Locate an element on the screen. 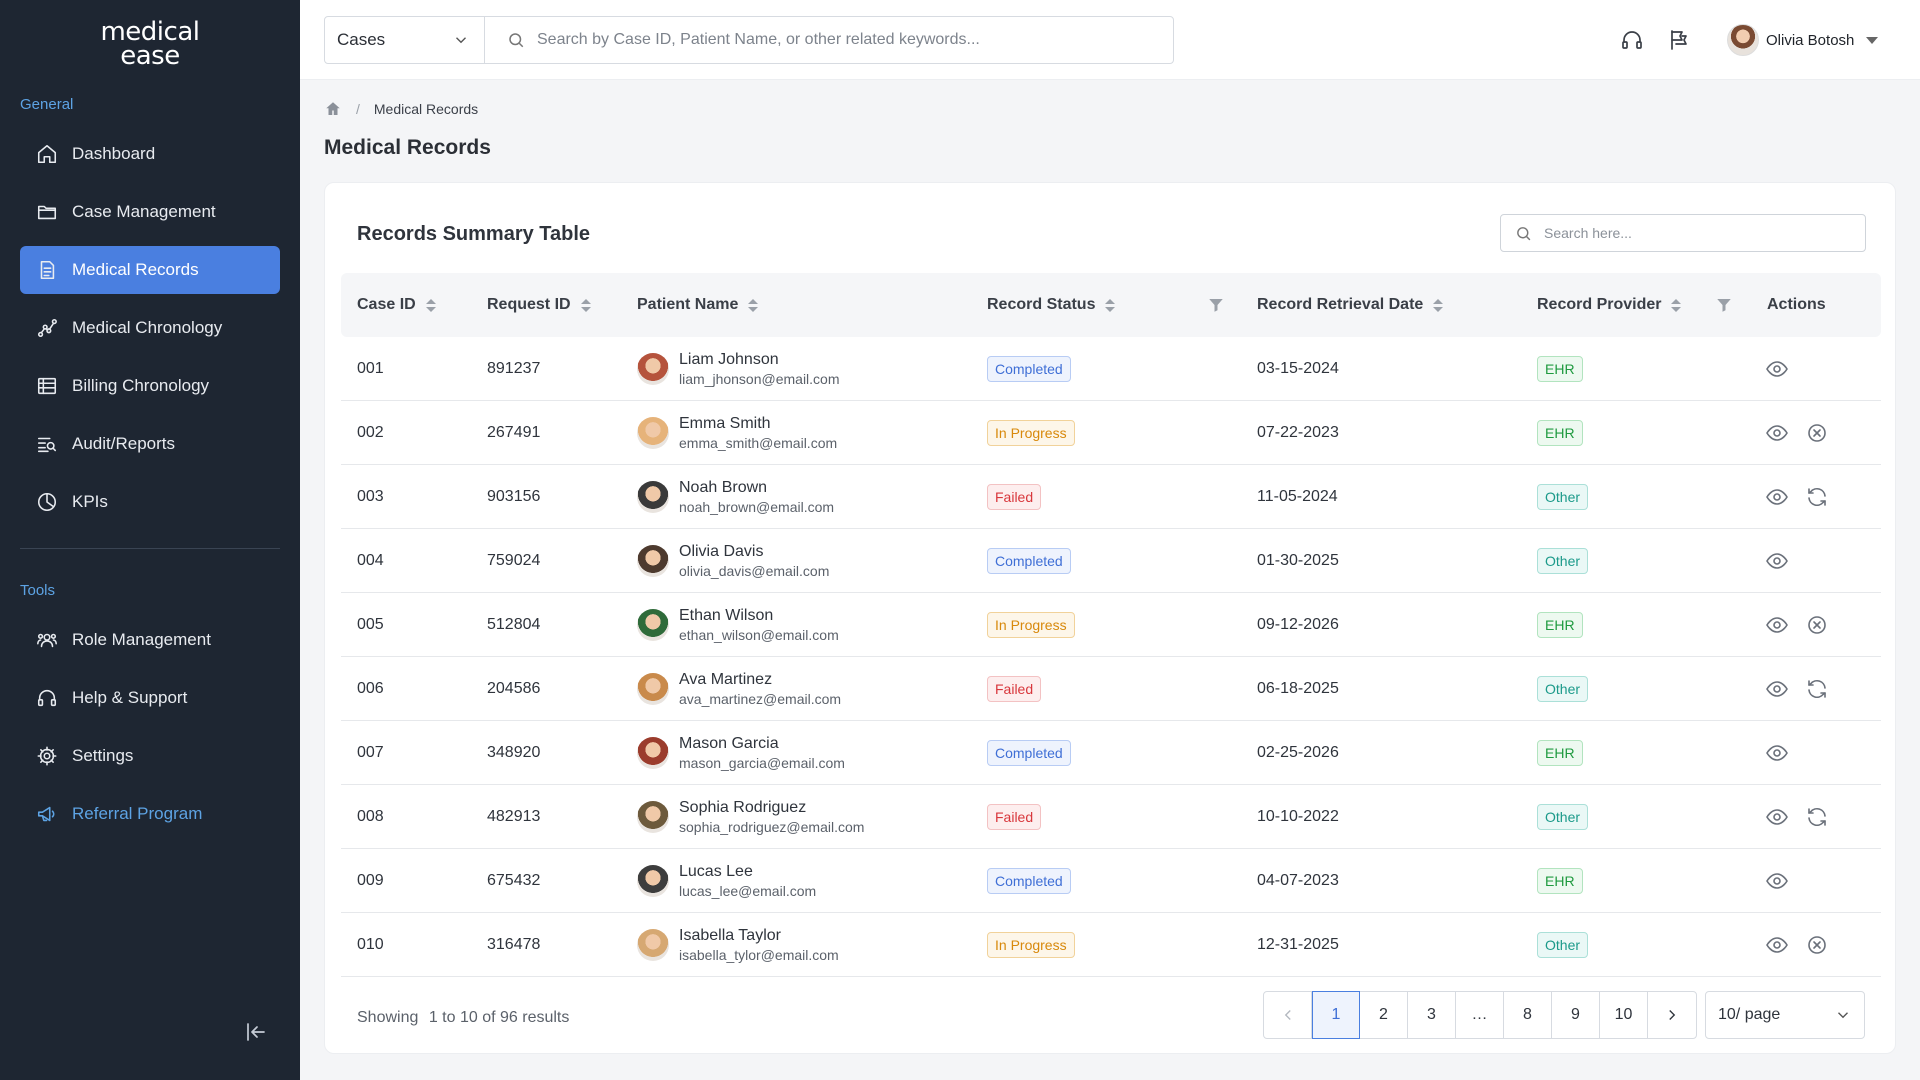  retrieval-date-cell: 11-05-2024 is located at coordinates (1297, 496).